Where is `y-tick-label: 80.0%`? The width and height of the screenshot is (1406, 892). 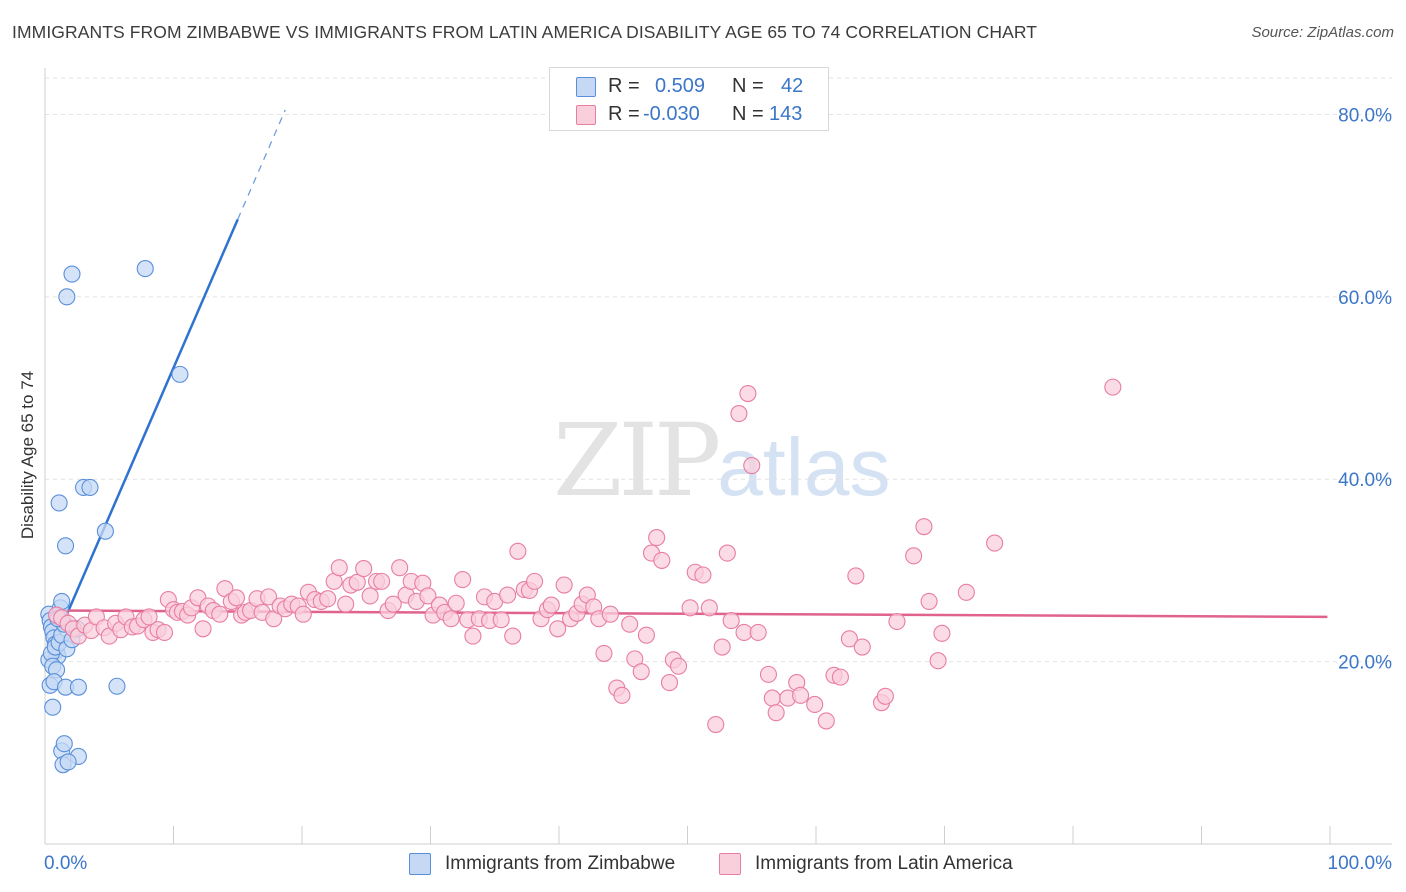
y-tick-label: 80.0% is located at coordinates (1365, 115).